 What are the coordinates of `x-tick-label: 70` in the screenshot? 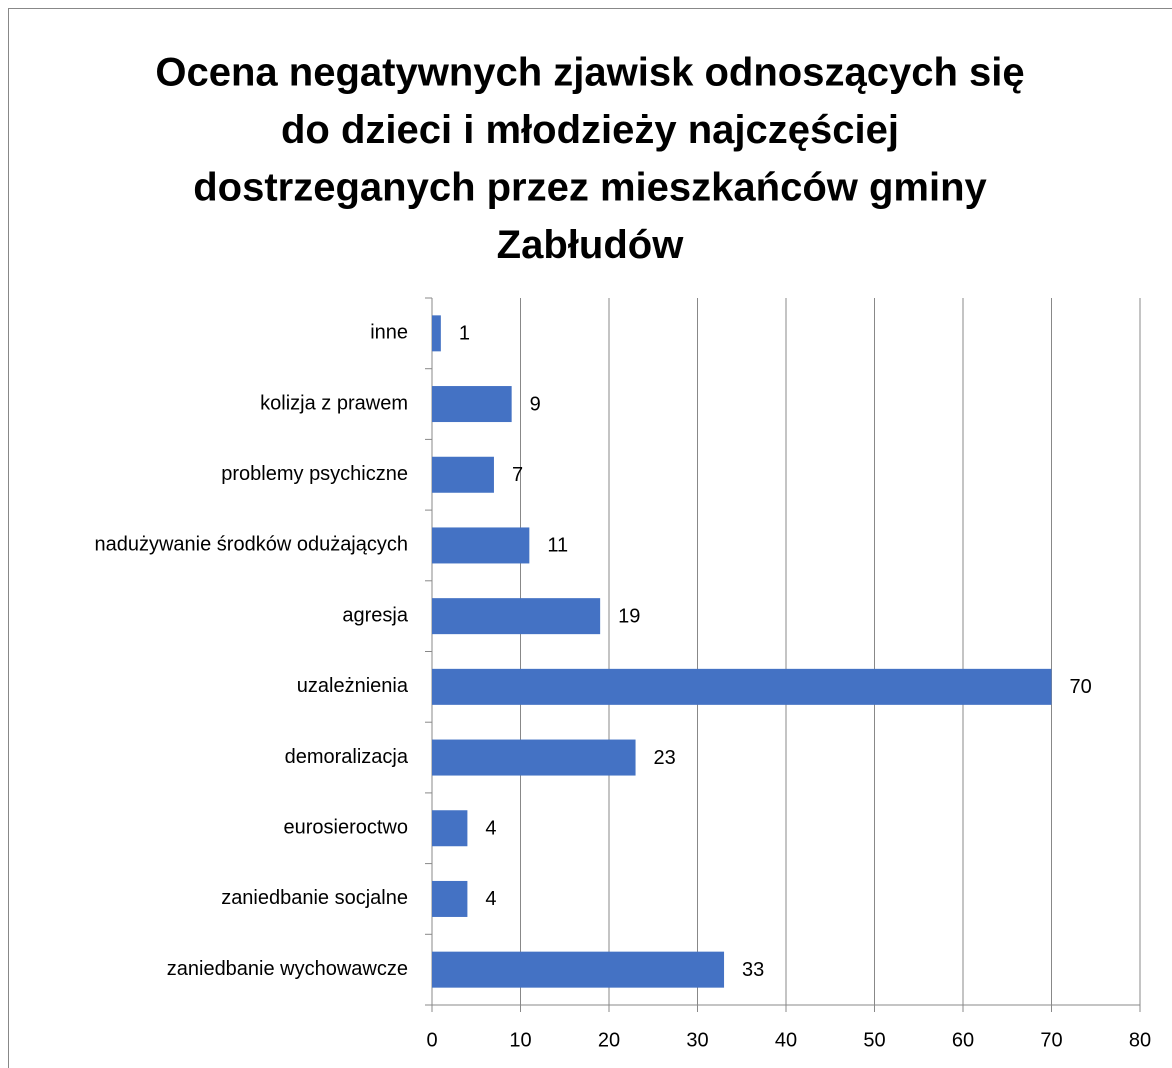 It's located at (1051, 1040).